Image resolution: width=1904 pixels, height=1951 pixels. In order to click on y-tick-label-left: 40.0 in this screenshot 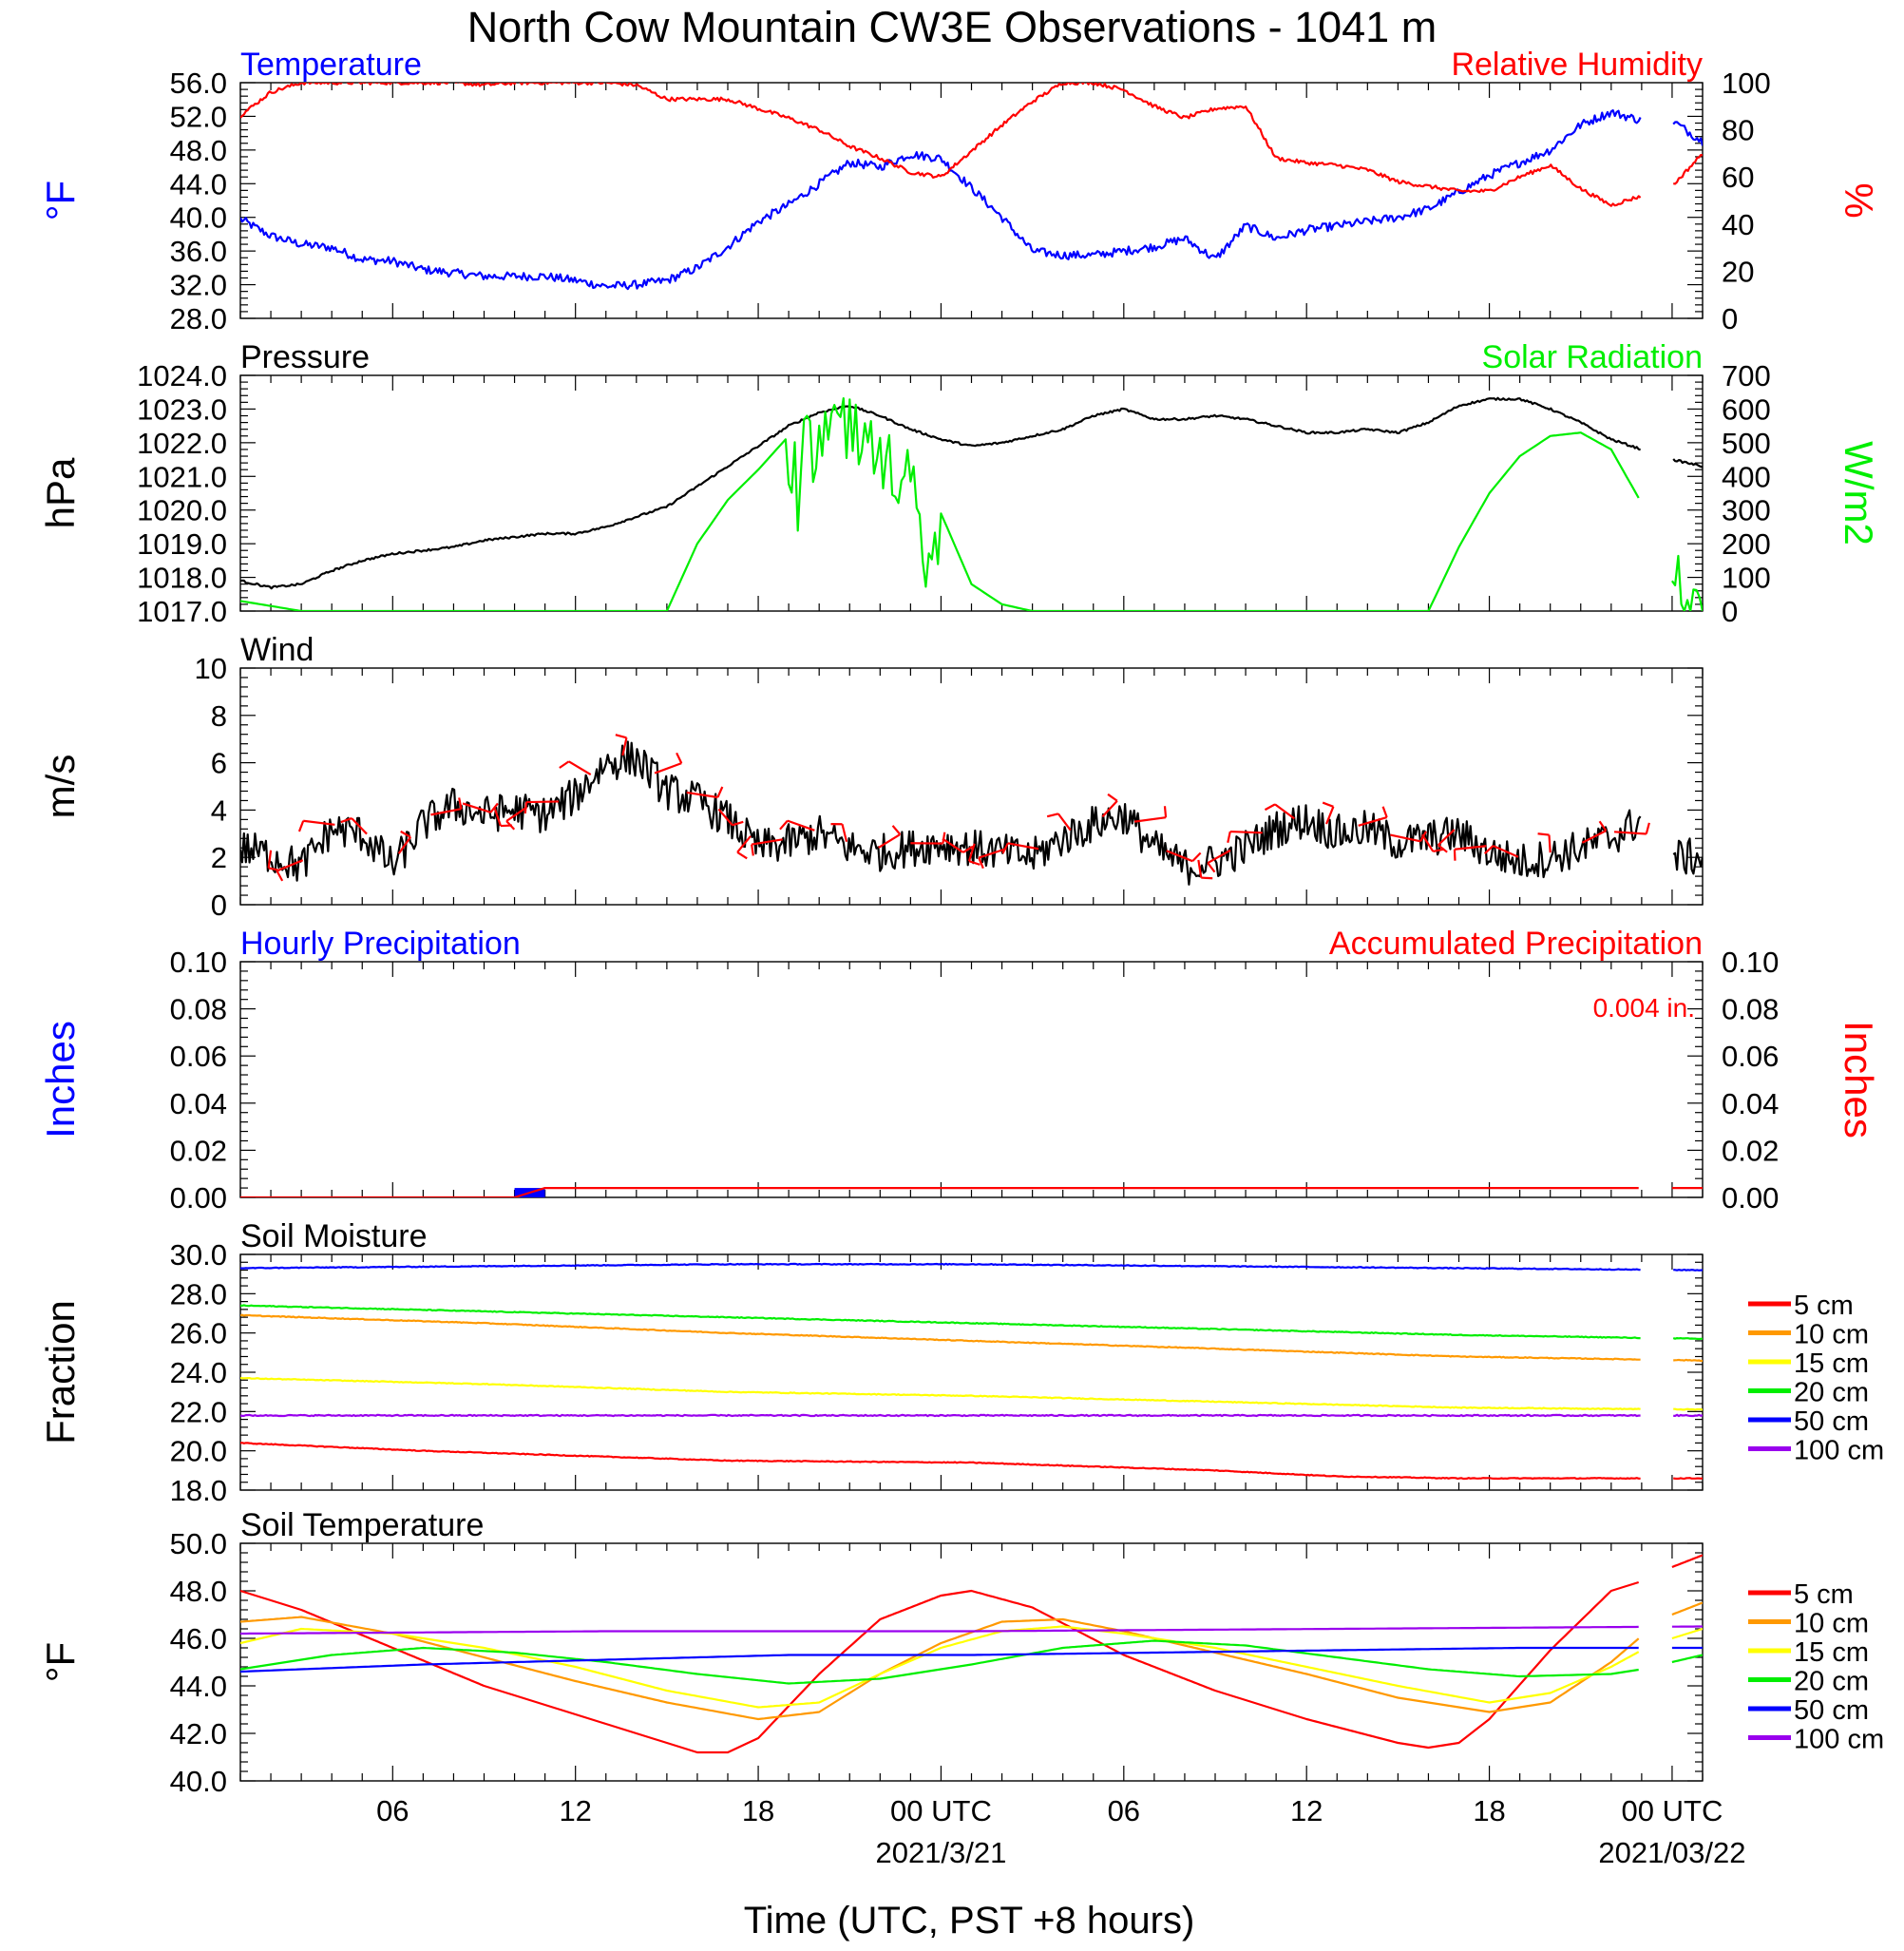, I will do `click(198, 218)`.